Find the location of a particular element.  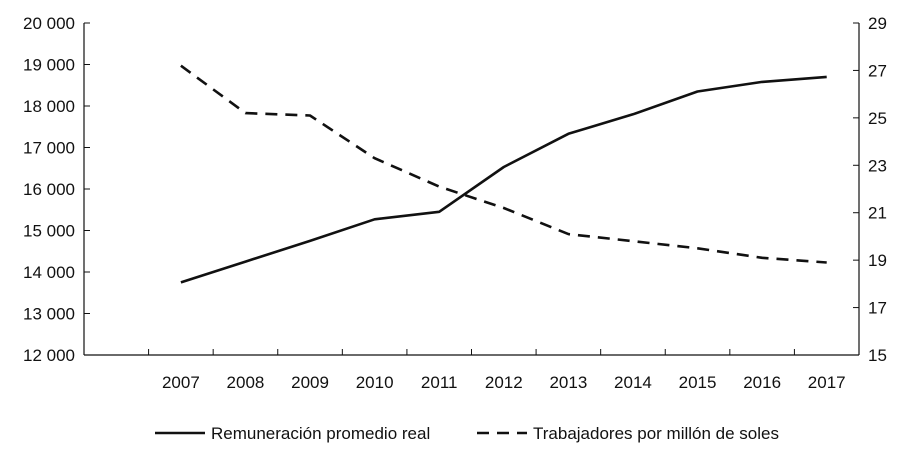

x-tick-label: 2015 is located at coordinates (698, 382).